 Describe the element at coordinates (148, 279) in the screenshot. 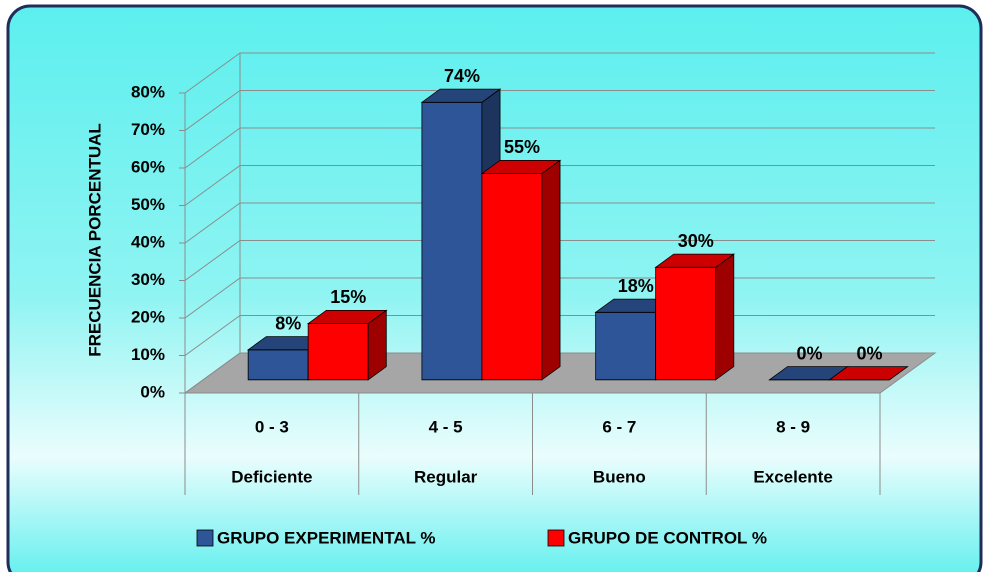

I see `y-tick-label: 30%` at that location.